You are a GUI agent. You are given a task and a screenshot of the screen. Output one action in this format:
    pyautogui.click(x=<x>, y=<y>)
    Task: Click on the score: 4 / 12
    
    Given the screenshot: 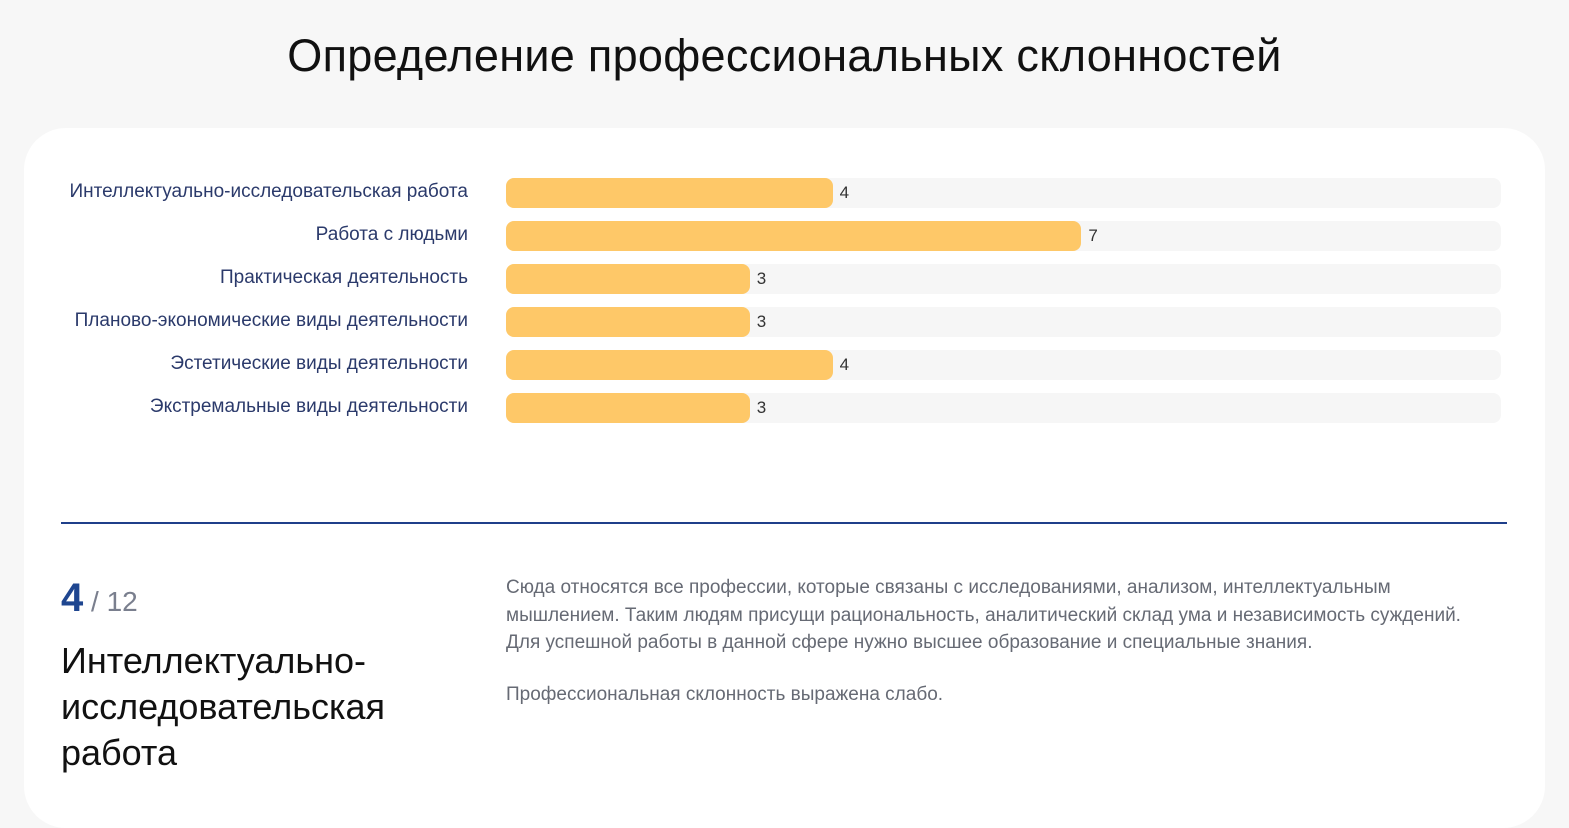 What is the action you would take?
    pyautogui.click(x=99, y=598)
    